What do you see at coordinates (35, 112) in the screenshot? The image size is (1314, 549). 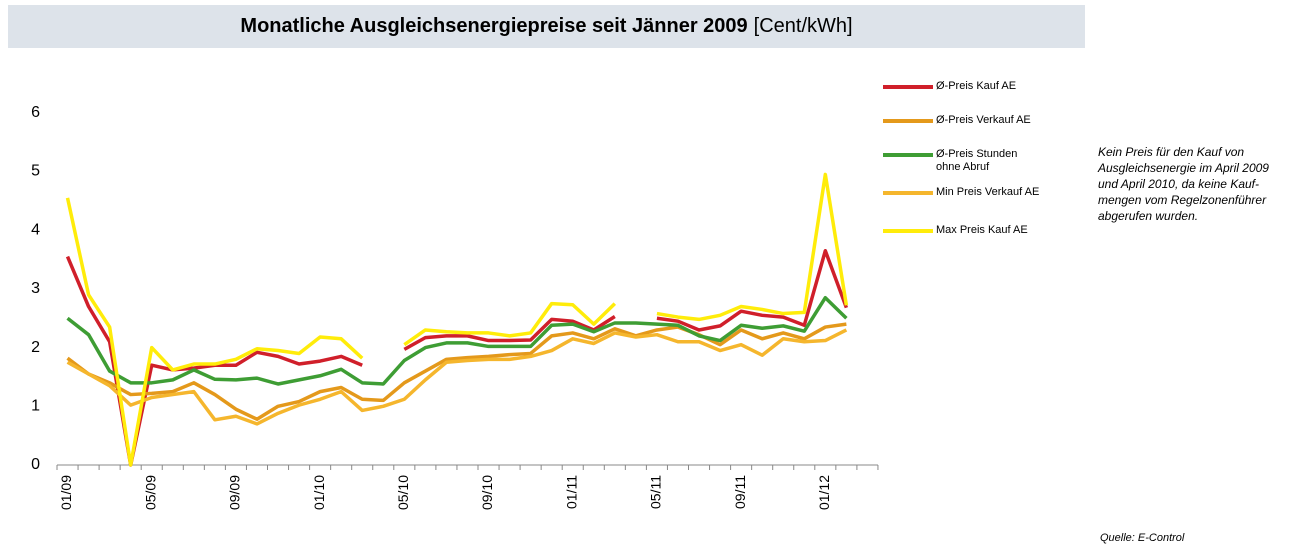 I see `y-tick-label: 6` at bounding box center [35, 112].